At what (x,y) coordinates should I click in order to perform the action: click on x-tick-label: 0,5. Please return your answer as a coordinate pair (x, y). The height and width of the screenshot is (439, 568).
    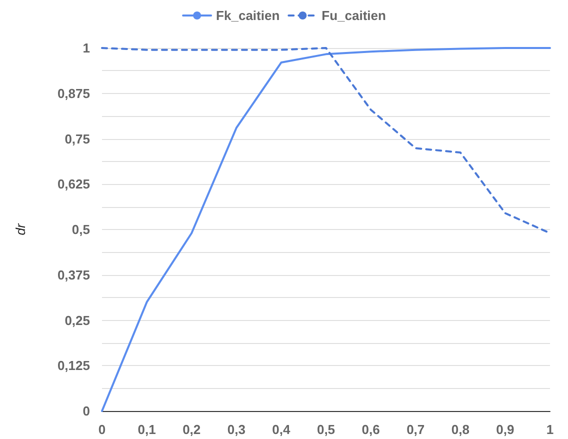
    Looking at the image, I should click on (326, 429).